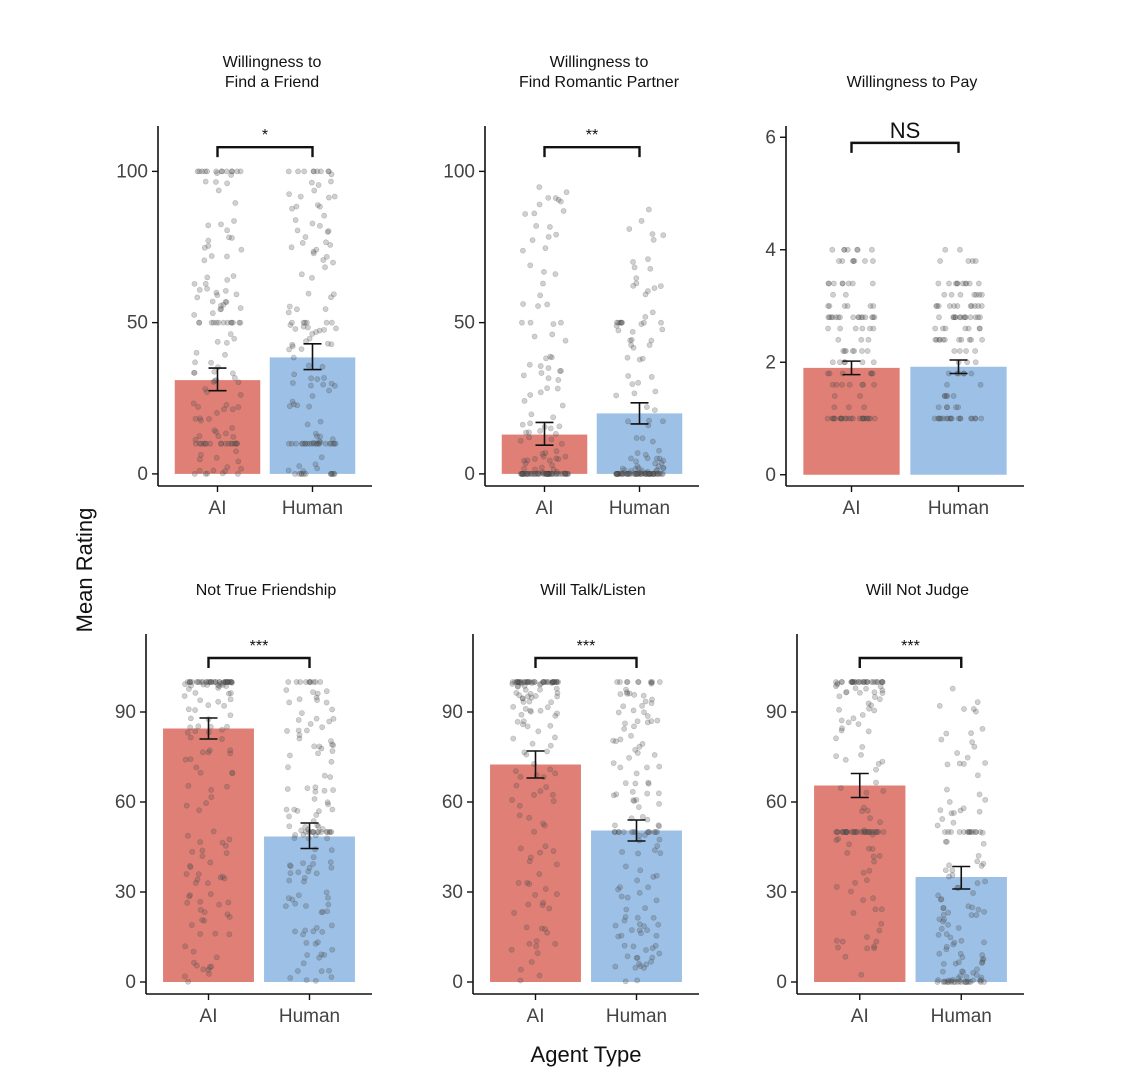 This screenshot has width=1124, height=1088. Describe the element at coordinates (599, 72) in the screenshot. I see `panel-title: Willingness to Find Romantic Partner` at that location.